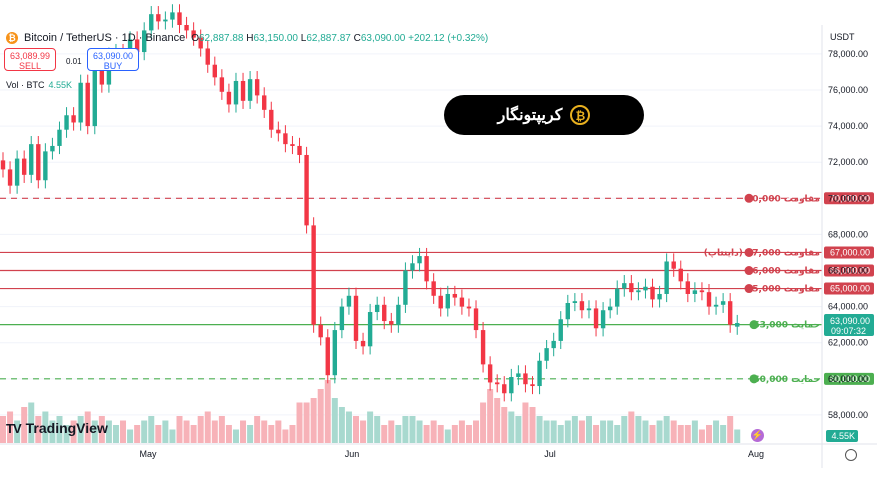  What do you see at coordinates (25, 85) in the screenshot?
I see `volume-label: Vol · BTC` at bounding box center [25, 85].